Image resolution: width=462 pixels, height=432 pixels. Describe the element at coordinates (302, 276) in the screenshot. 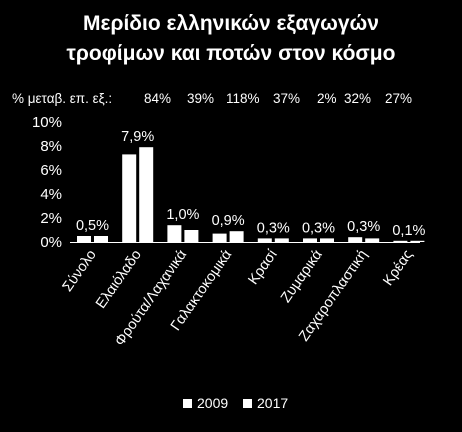

I see `x-category-label: Ζυμαρικά` at that location.